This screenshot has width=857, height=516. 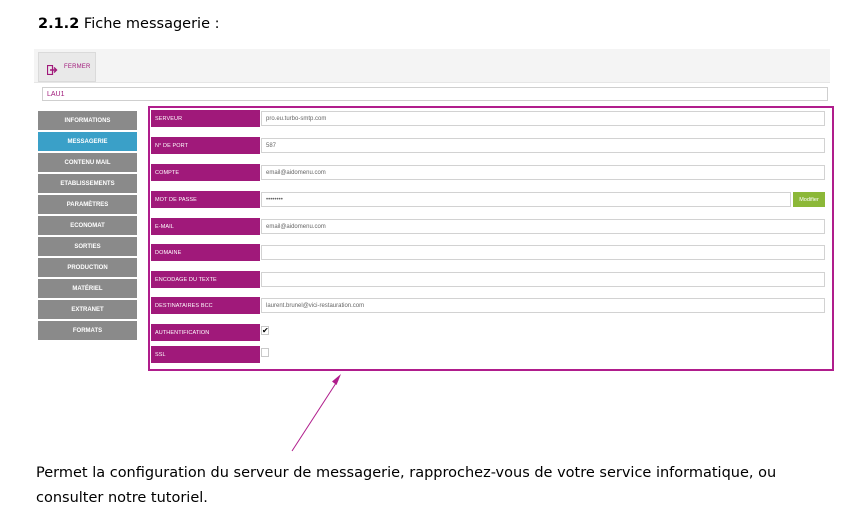 I want to click on domaine-label: DOMAINE, so click(x=205, y=252).